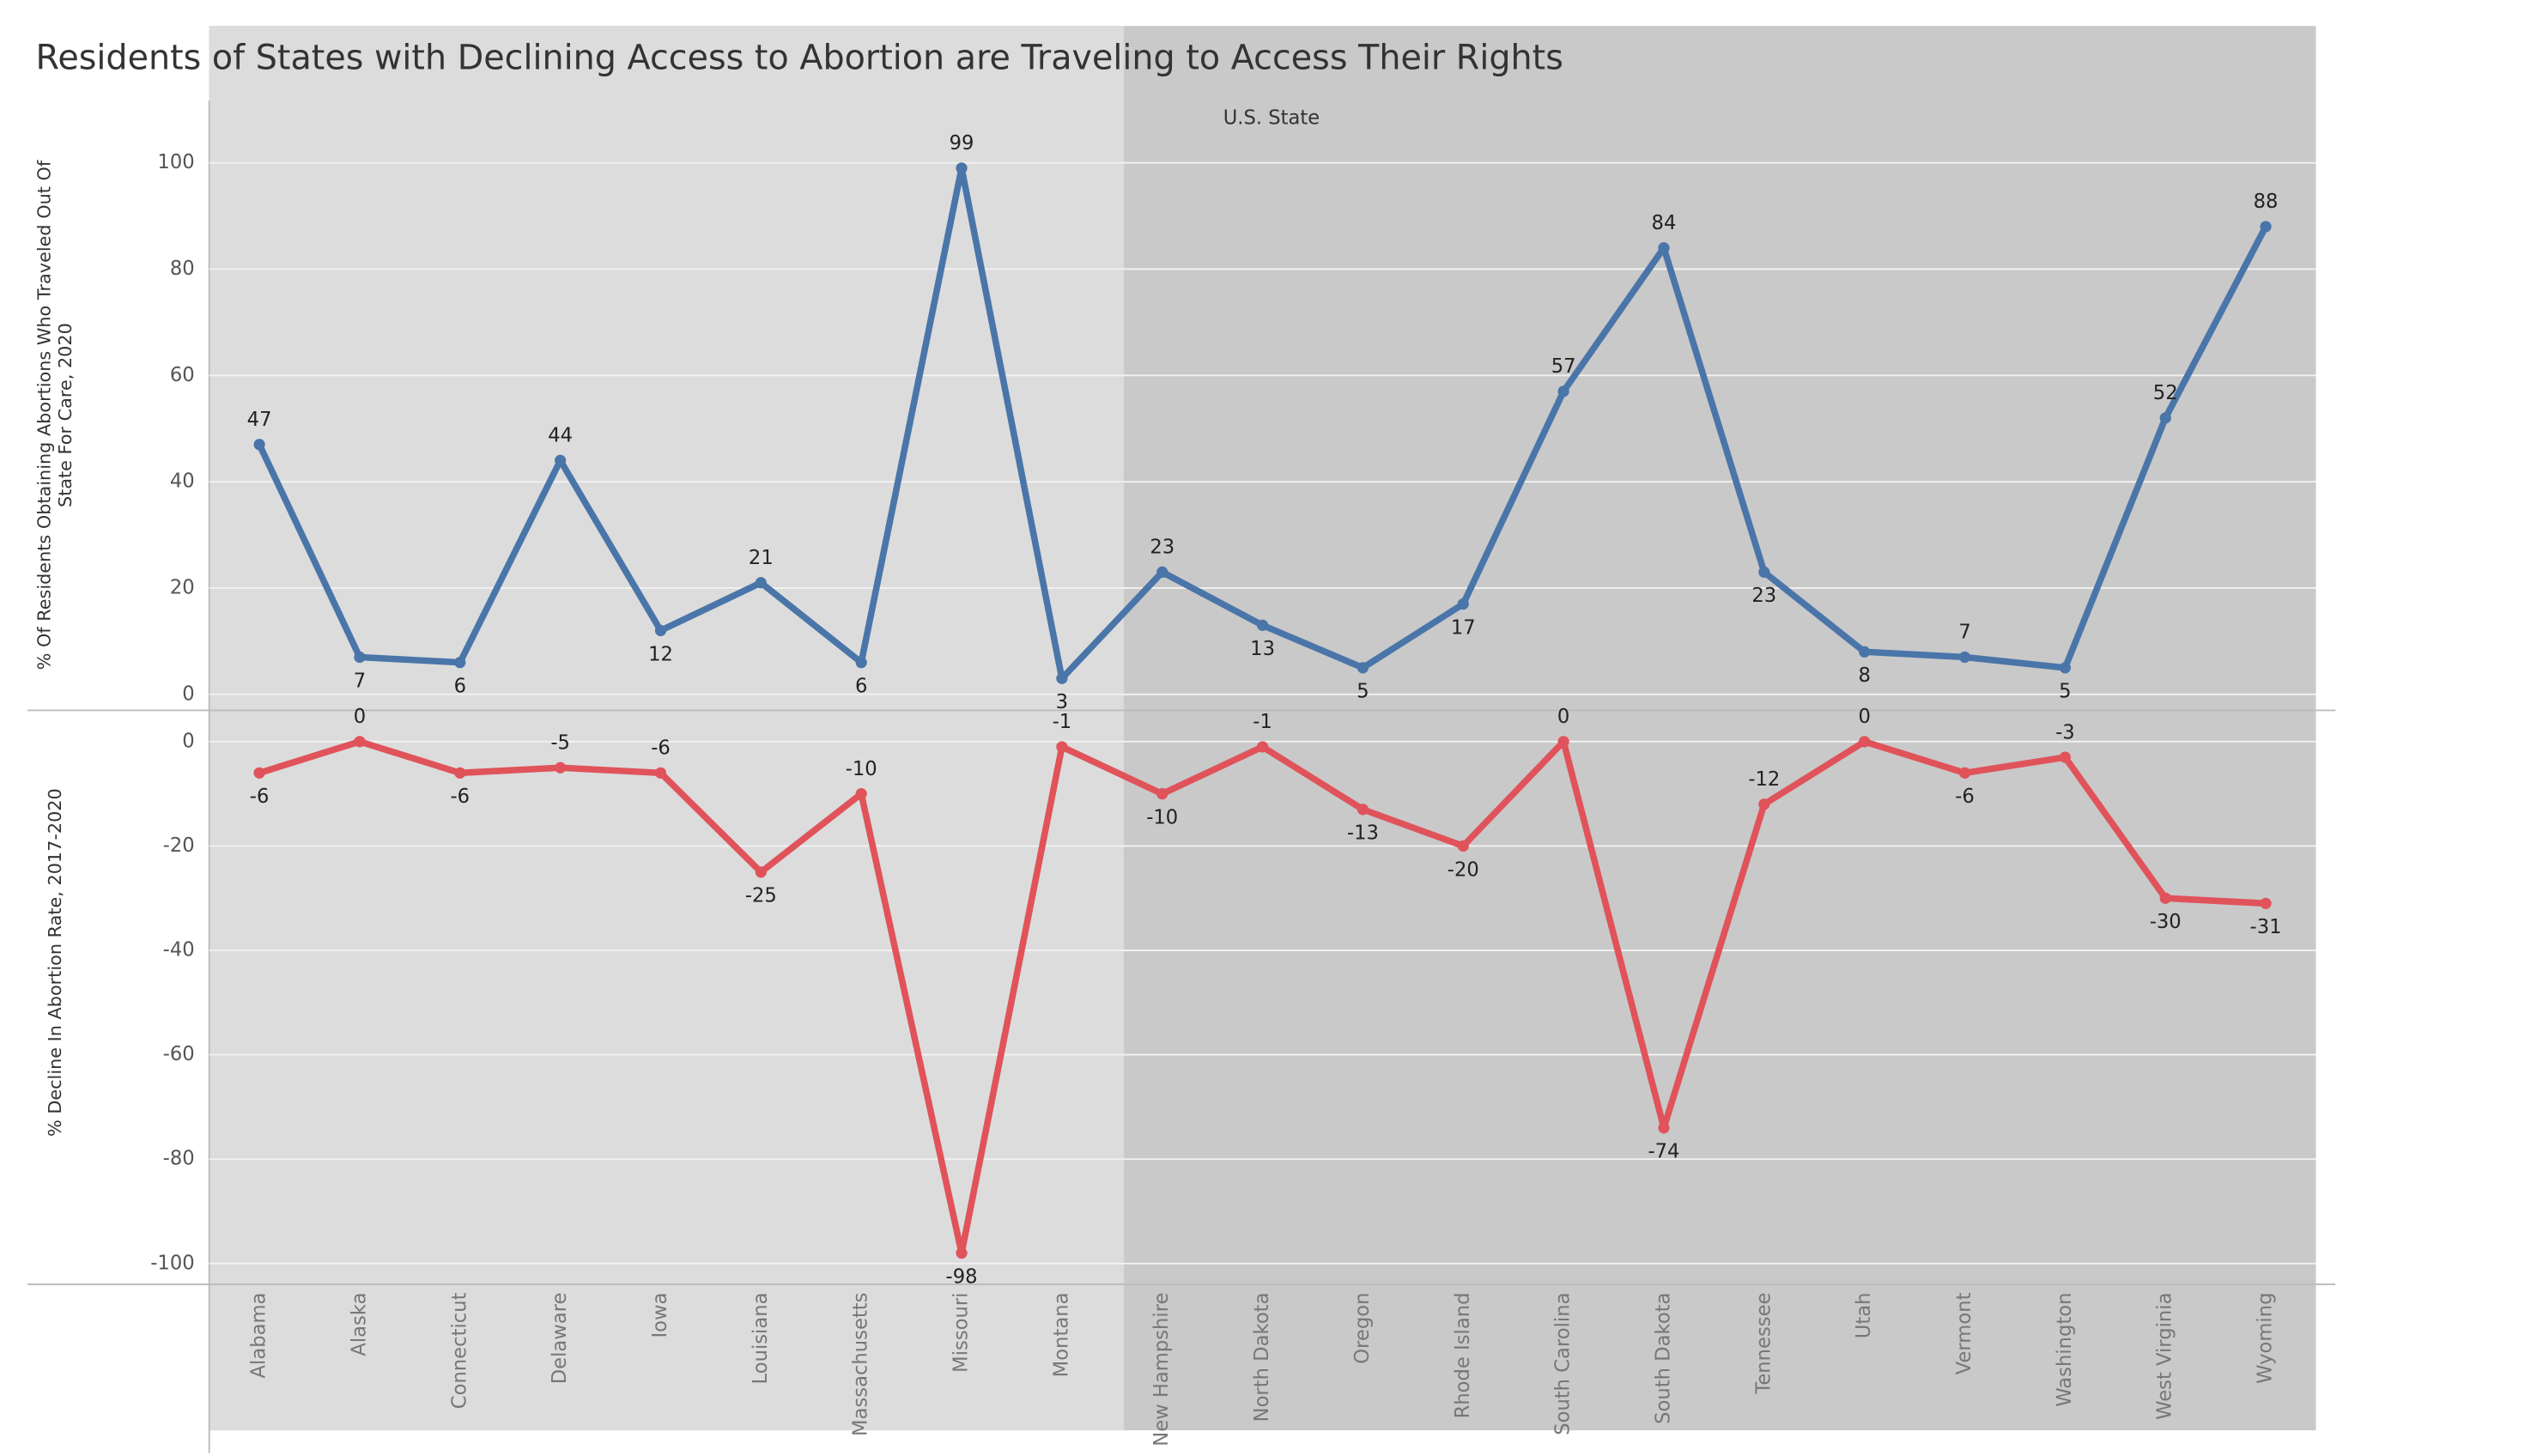 Image resolution: width=2543 pixels, height=1456 pixels. What do you see at coordinates (459, 1351) in the screenshot?
I see `x-tick-label: Connecticut` at bounding box center [459, 1351].